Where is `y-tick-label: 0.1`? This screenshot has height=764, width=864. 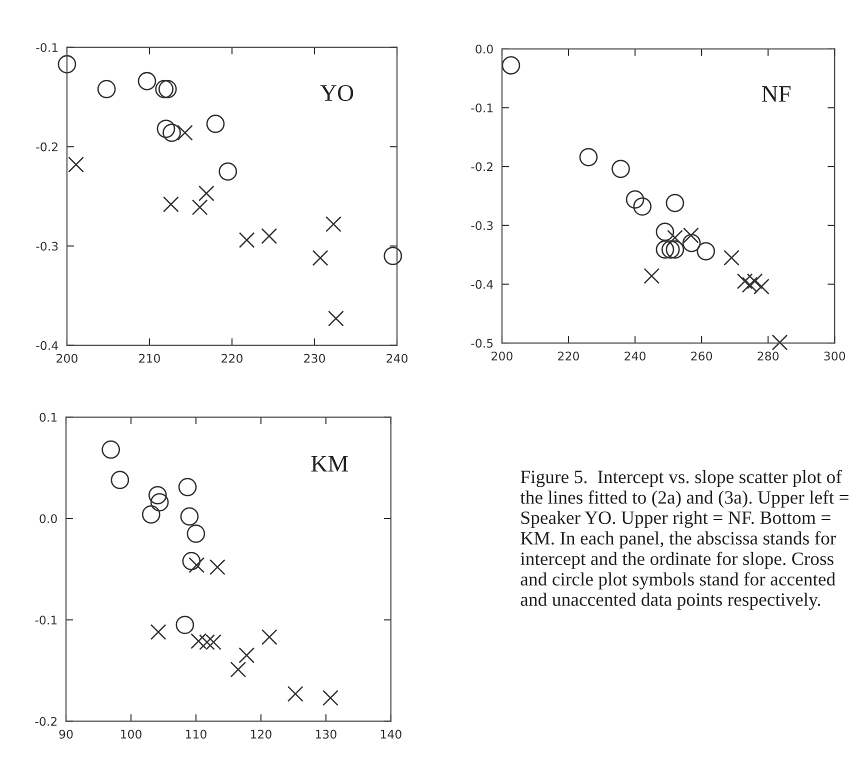
y-tick-label: 0.1 is located at coordinates (48, 417).